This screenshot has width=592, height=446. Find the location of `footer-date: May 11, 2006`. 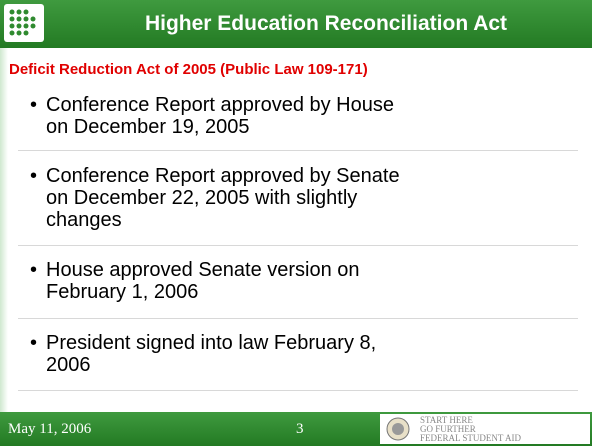

footer-date: May 11, 2006 is located at coordinates (50, 429).